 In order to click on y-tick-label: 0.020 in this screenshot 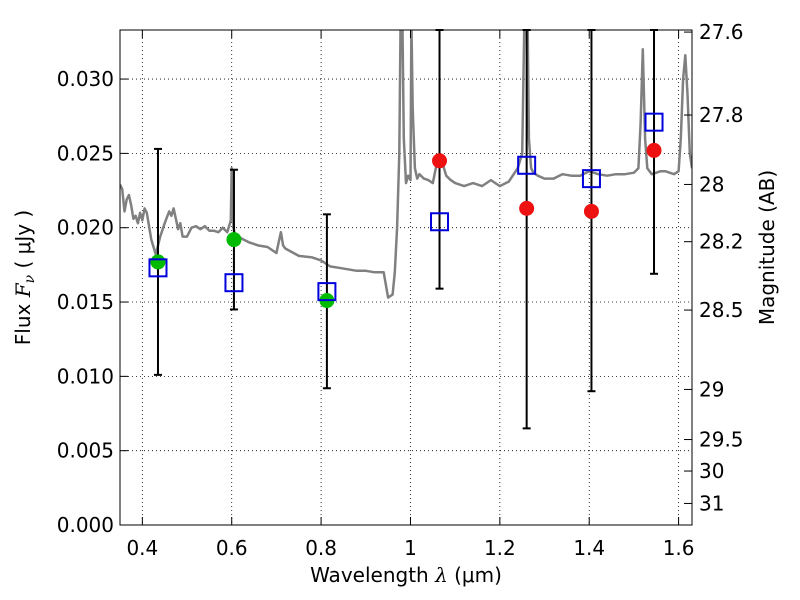, I will do `click(85, 228)`.